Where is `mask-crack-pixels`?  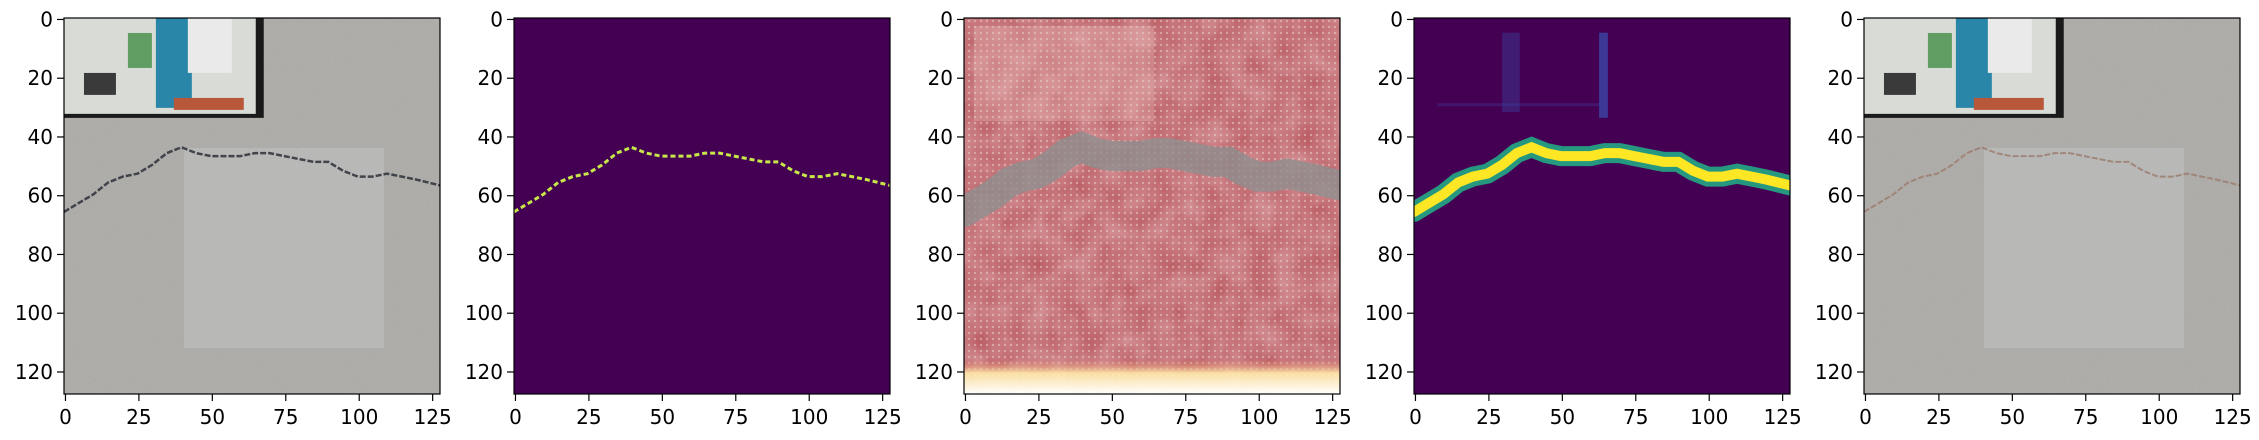 mask-crack-pixels is located at coordinates (702, 179).